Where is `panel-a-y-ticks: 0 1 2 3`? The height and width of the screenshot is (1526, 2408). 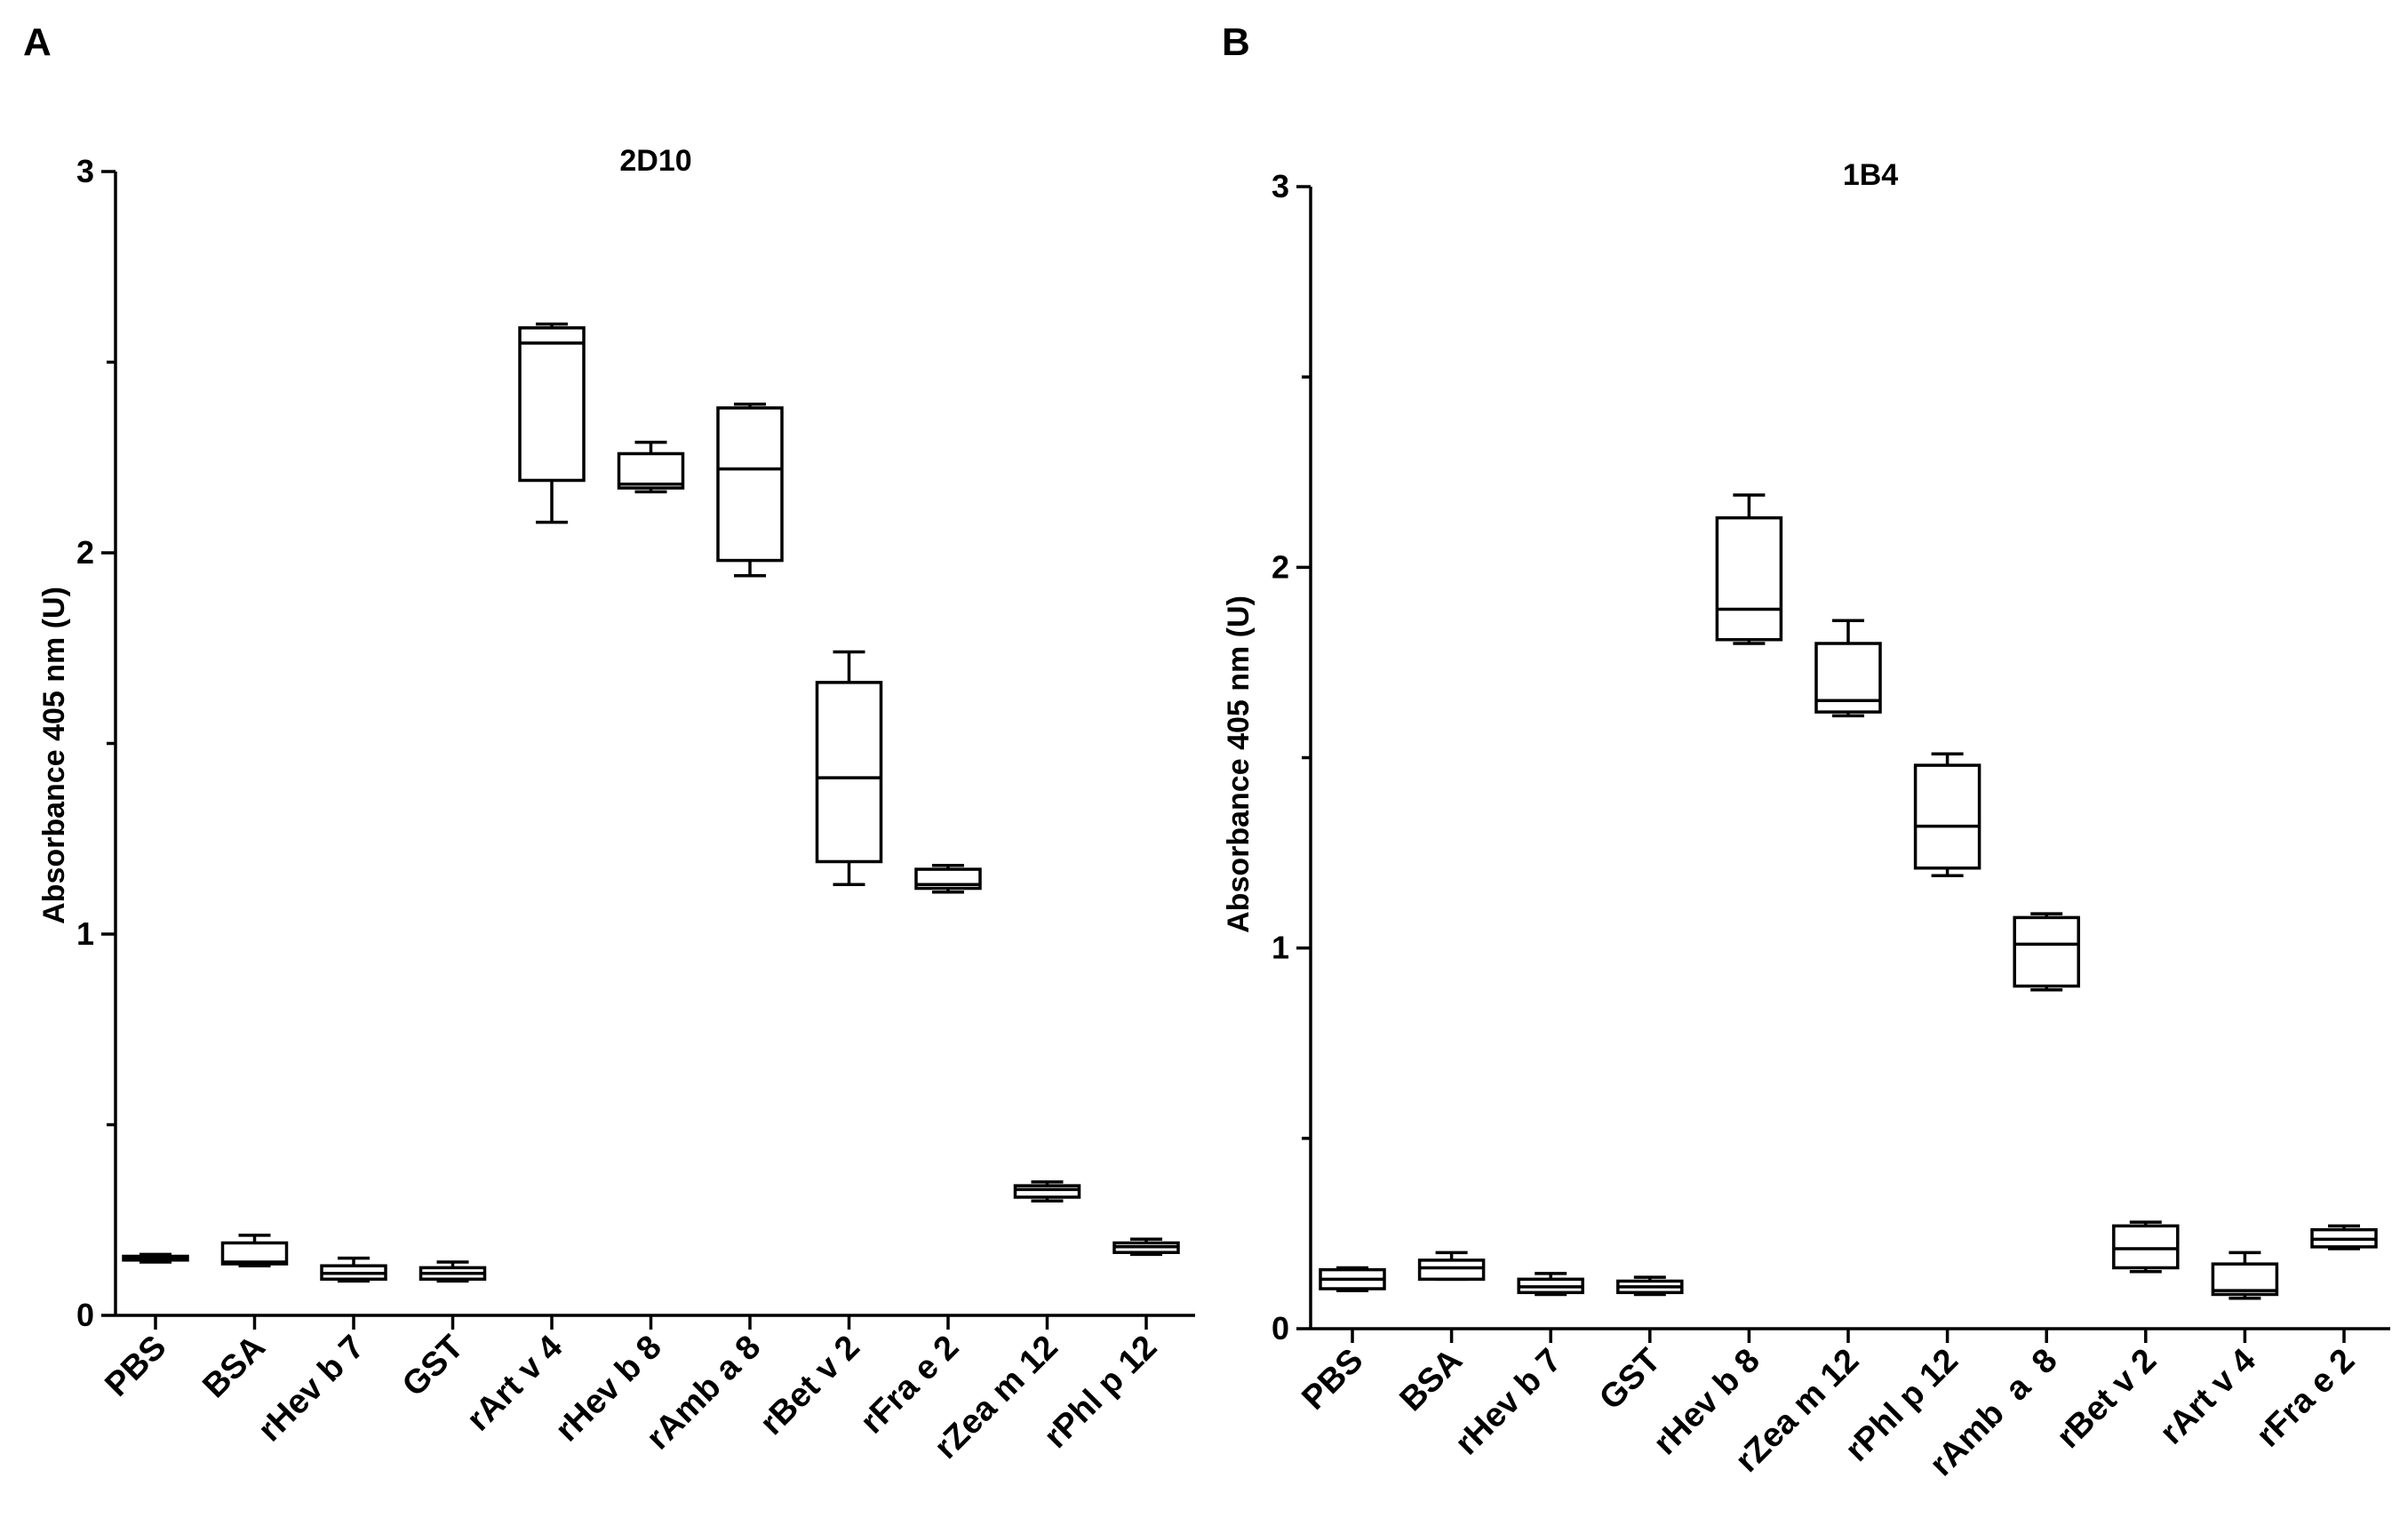 panel-a-y-ticks: 0 1 2 3 is located at coordinates (96, 743).